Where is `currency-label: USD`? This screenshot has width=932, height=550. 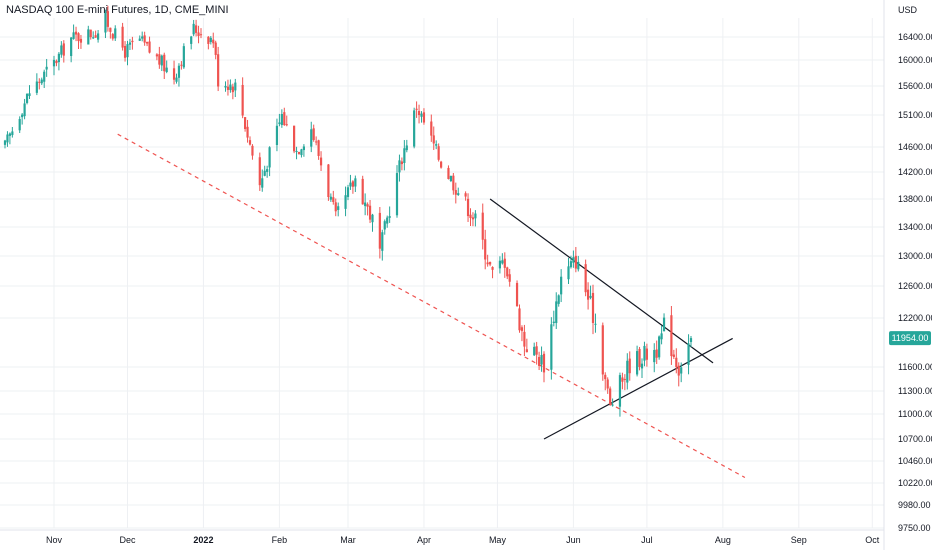
currency-label: USD is located at coordinates (908, 10).